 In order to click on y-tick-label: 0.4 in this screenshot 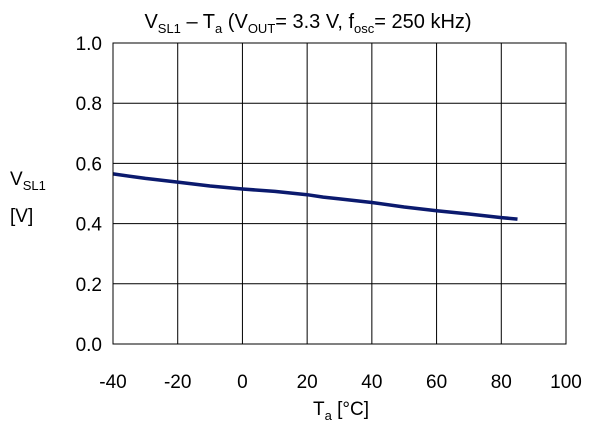, I will do `click(89, 225)`.